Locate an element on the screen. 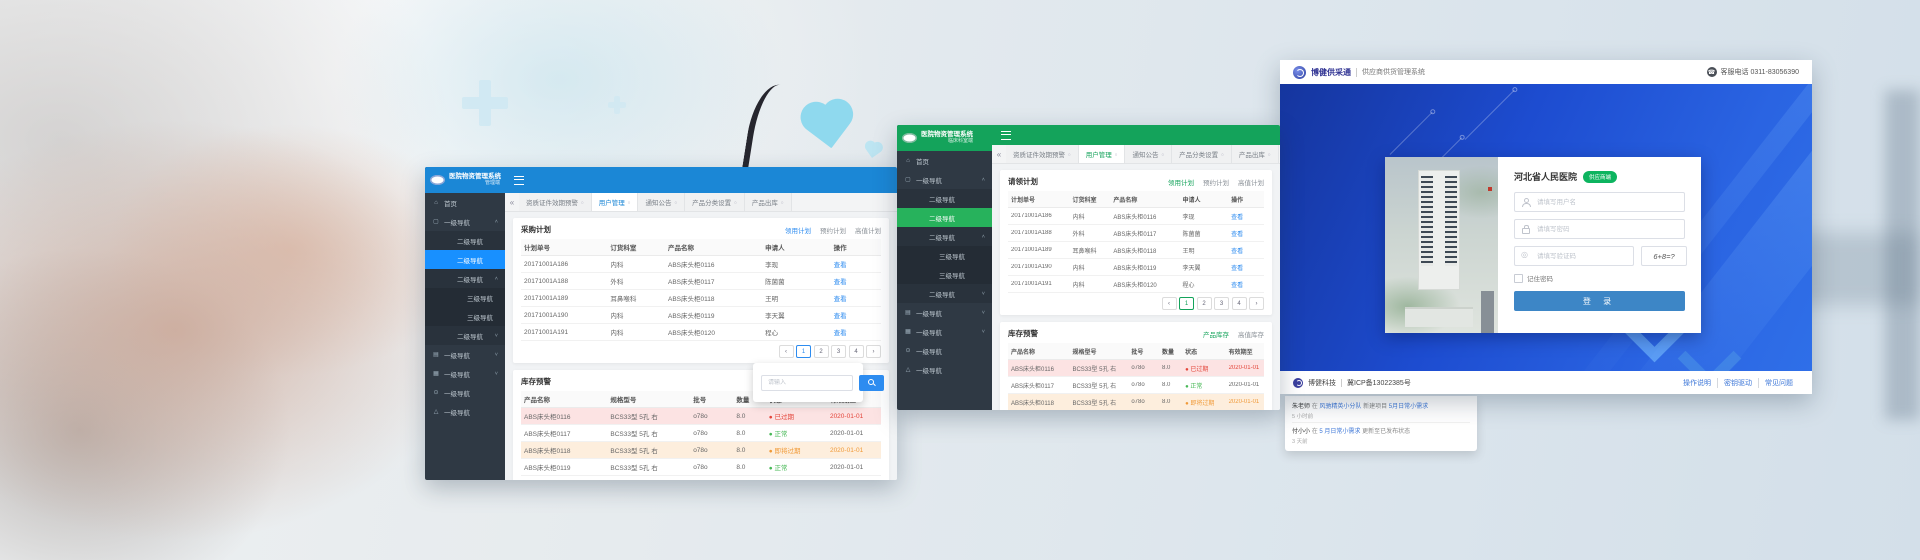  login-card: 河北省人民医院 供应商端 is located at coordinates (1543, 245).